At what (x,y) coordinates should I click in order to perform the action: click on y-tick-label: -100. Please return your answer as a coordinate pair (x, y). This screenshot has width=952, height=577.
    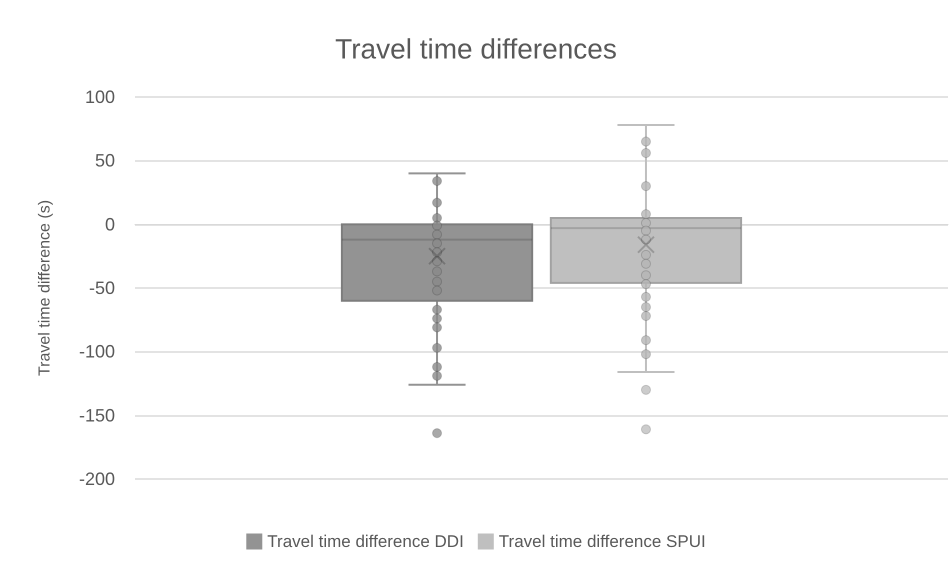
    Looking at the image, I should click on (96, 352).